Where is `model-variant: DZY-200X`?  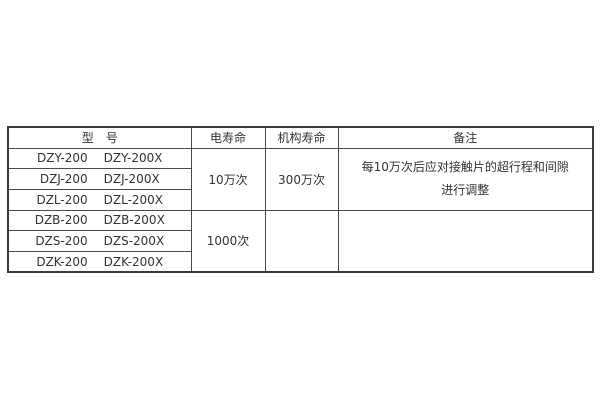 model-variant: DZY-200X is located at coordinates (133, 158).